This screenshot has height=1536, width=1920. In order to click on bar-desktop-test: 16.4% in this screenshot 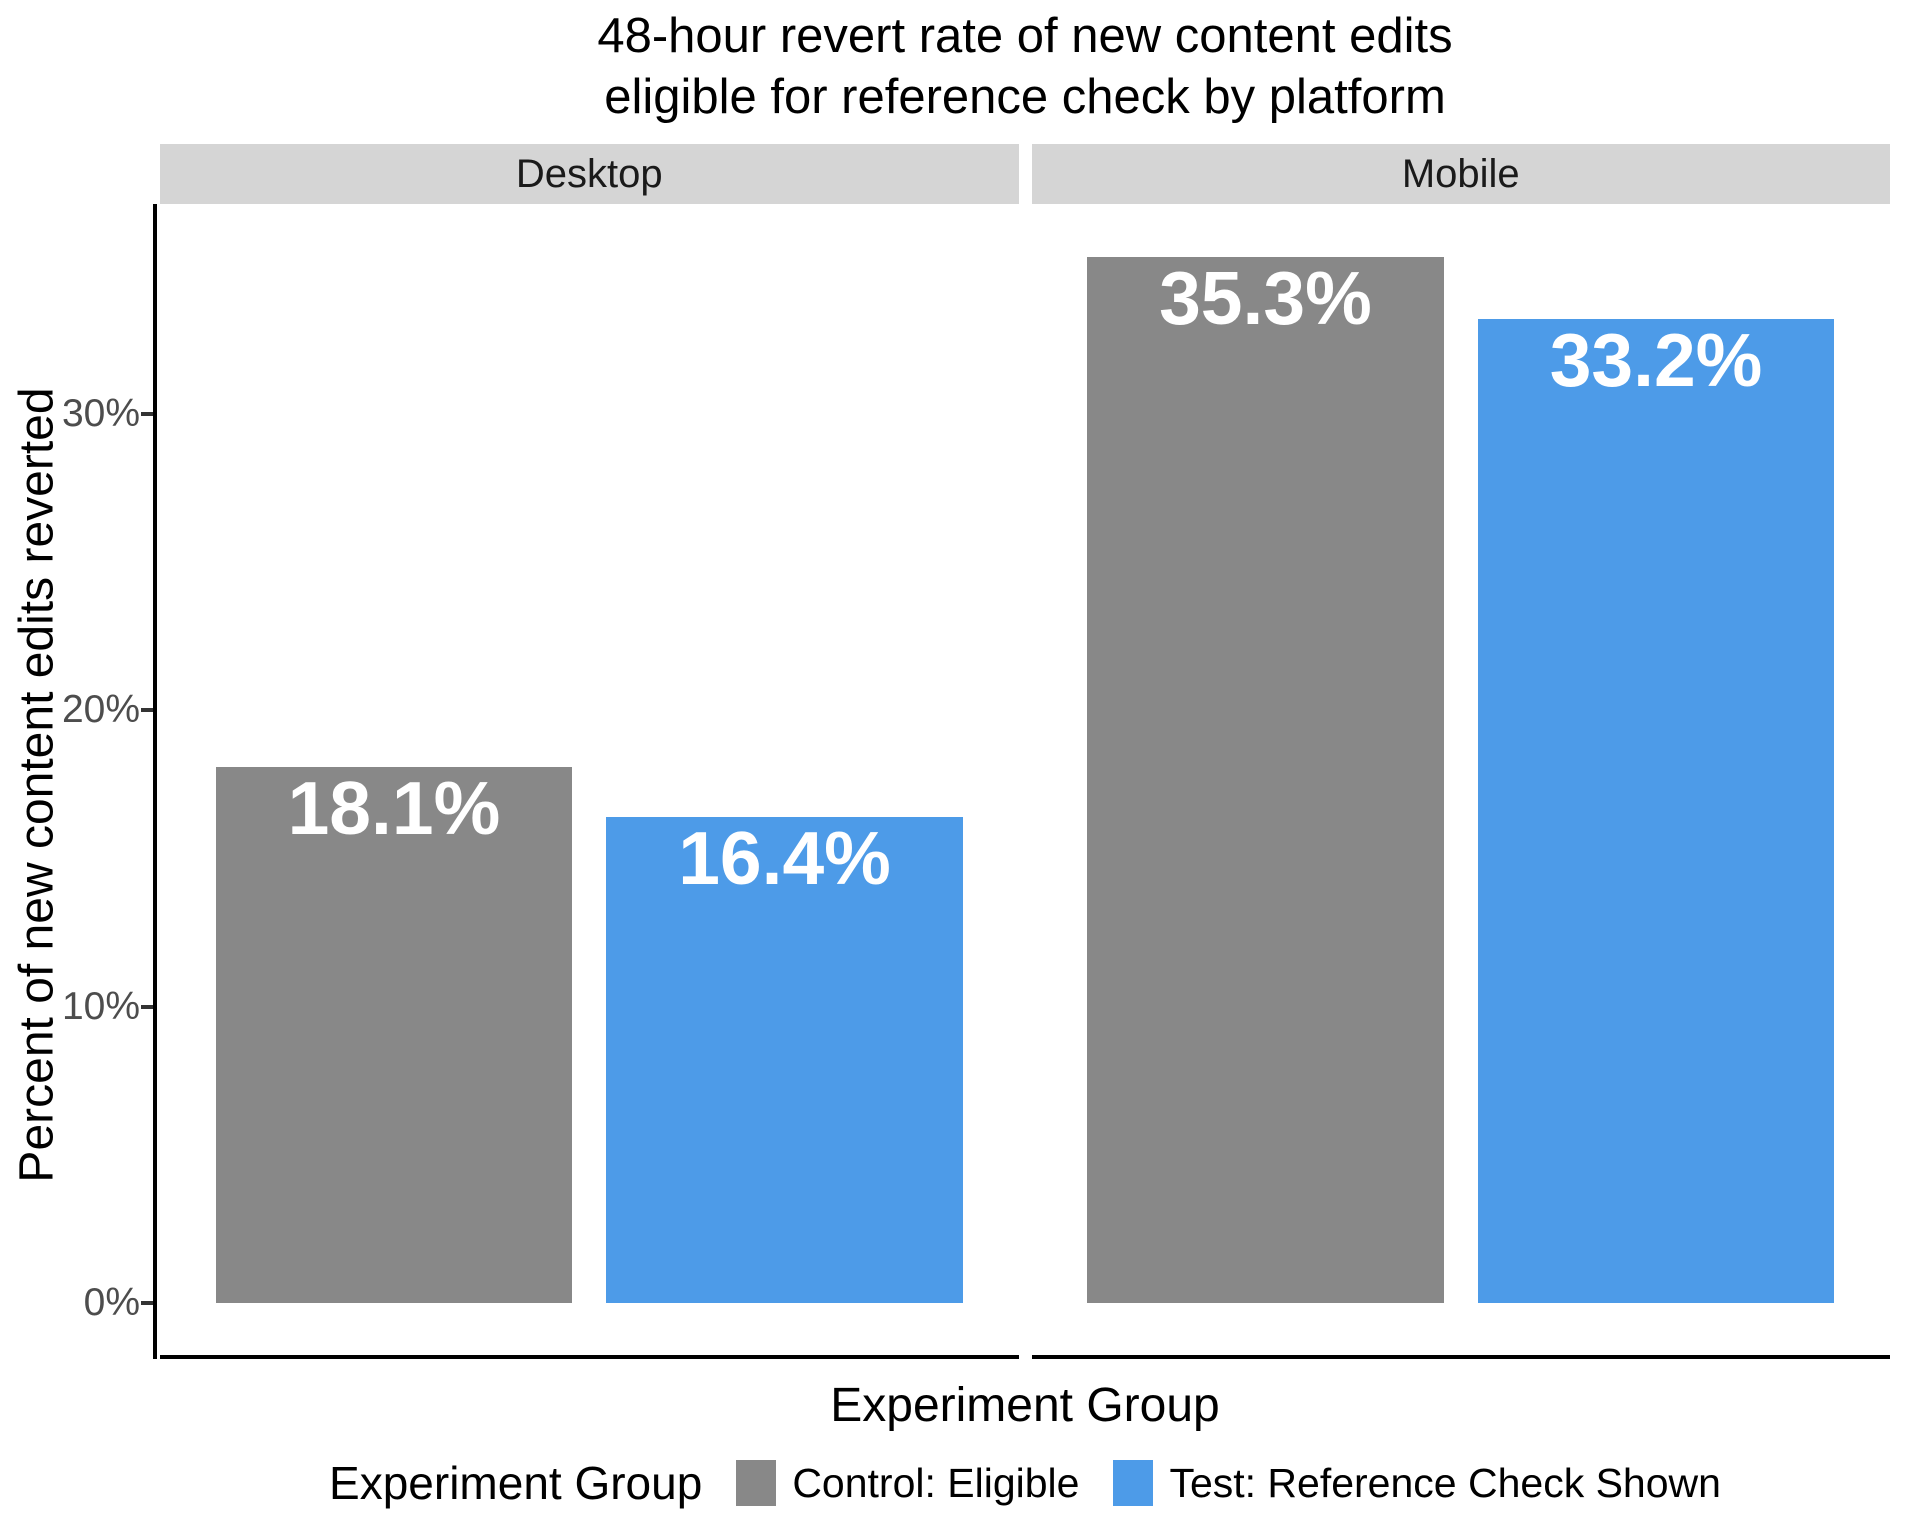, I will do `click(784, 1059)`.